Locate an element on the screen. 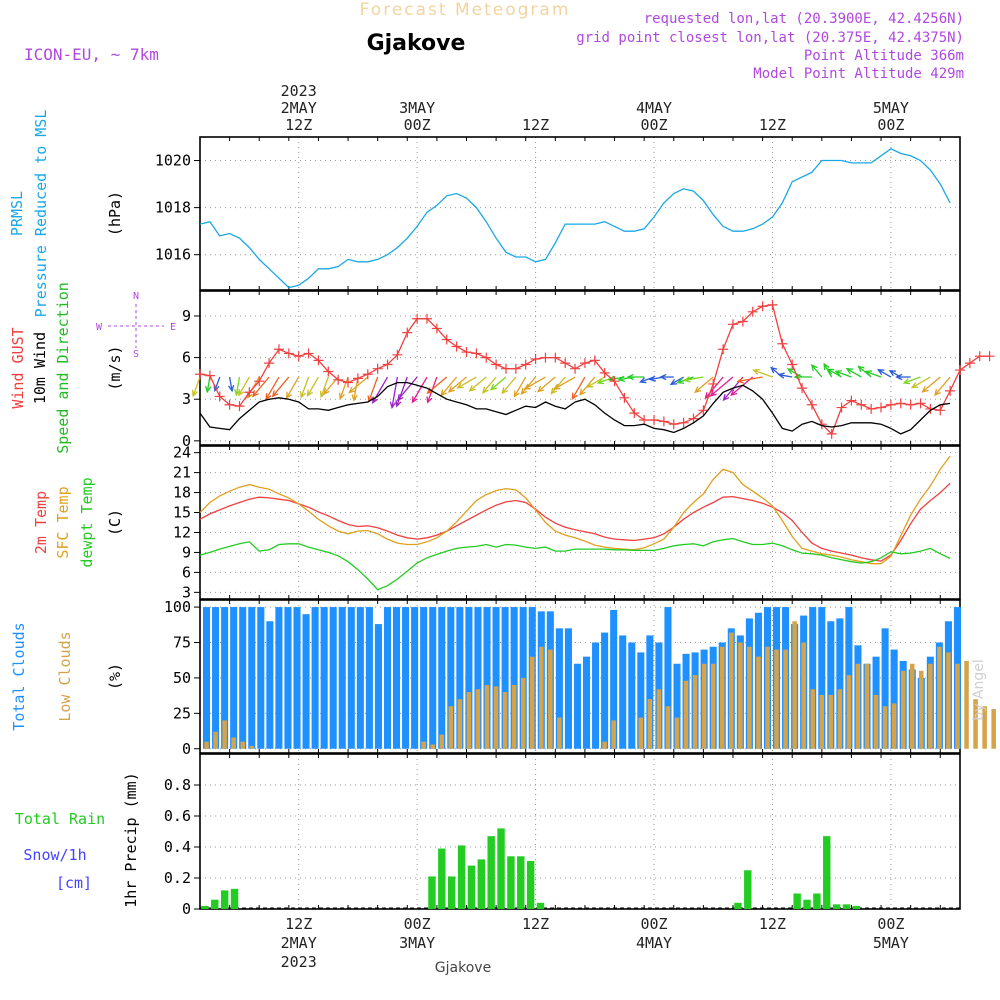  y-tick-label: 0 is located at coordinates (186, 749).